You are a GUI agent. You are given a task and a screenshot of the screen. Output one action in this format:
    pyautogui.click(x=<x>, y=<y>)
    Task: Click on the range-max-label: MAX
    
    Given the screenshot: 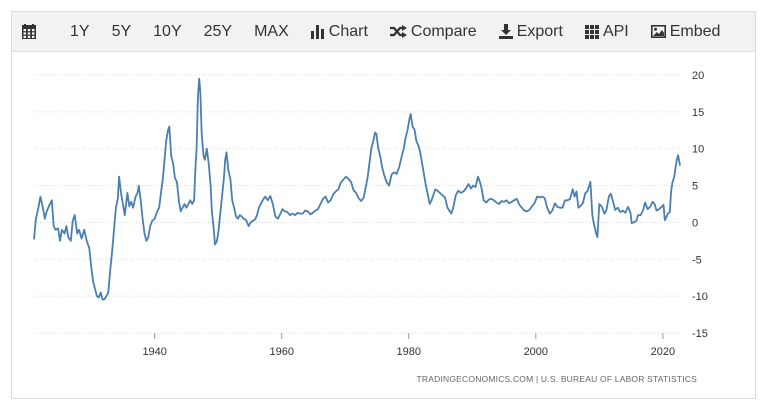 What is the action you would take?
    pyautogui.click(x=271, y=31)
    